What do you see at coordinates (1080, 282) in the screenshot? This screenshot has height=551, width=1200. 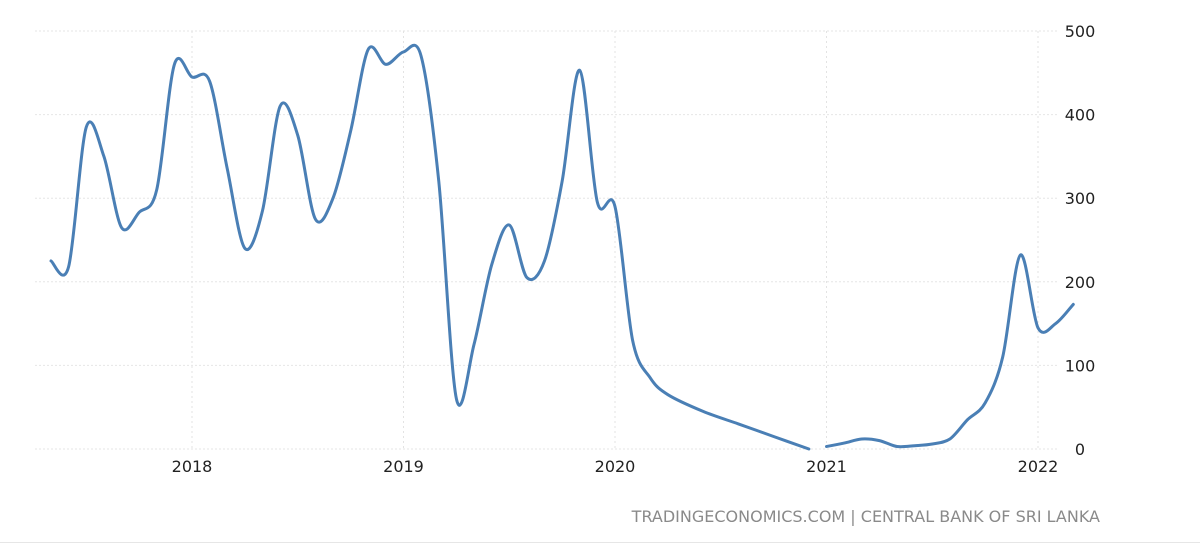 I see `y-tick-label: 200` at bounding box center [1080, 282].